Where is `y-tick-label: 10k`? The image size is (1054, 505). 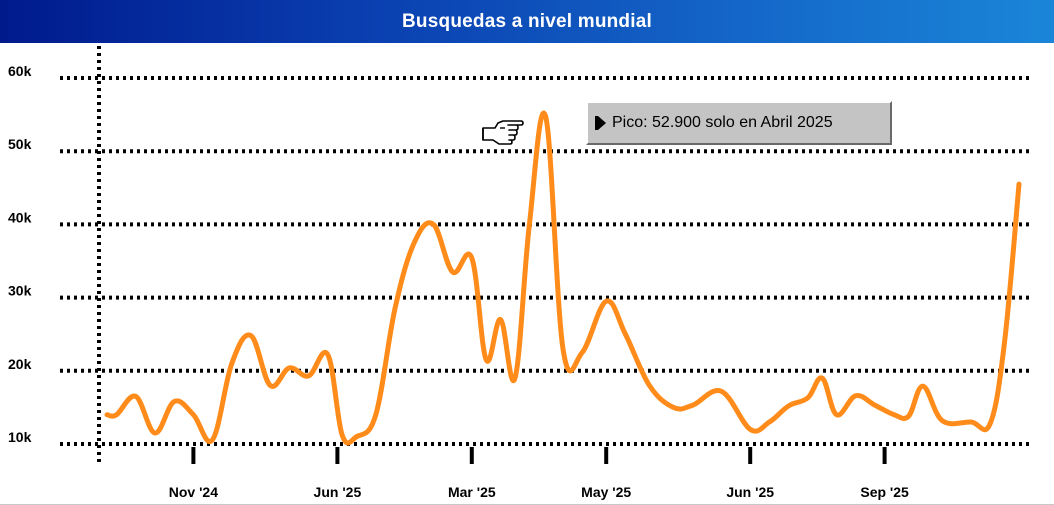
y-tick-label: 10k is located at coordinates (20, 437).